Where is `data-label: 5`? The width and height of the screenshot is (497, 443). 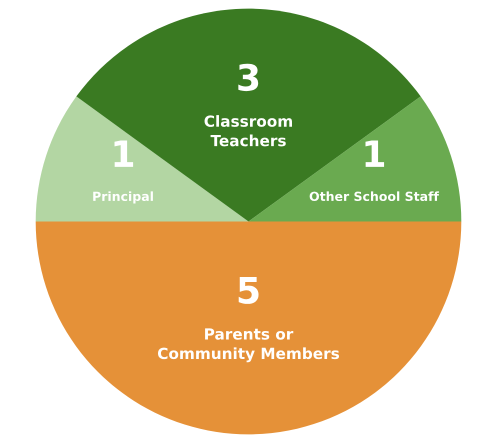 data-label: 5 is located at coordinates (248, 290).